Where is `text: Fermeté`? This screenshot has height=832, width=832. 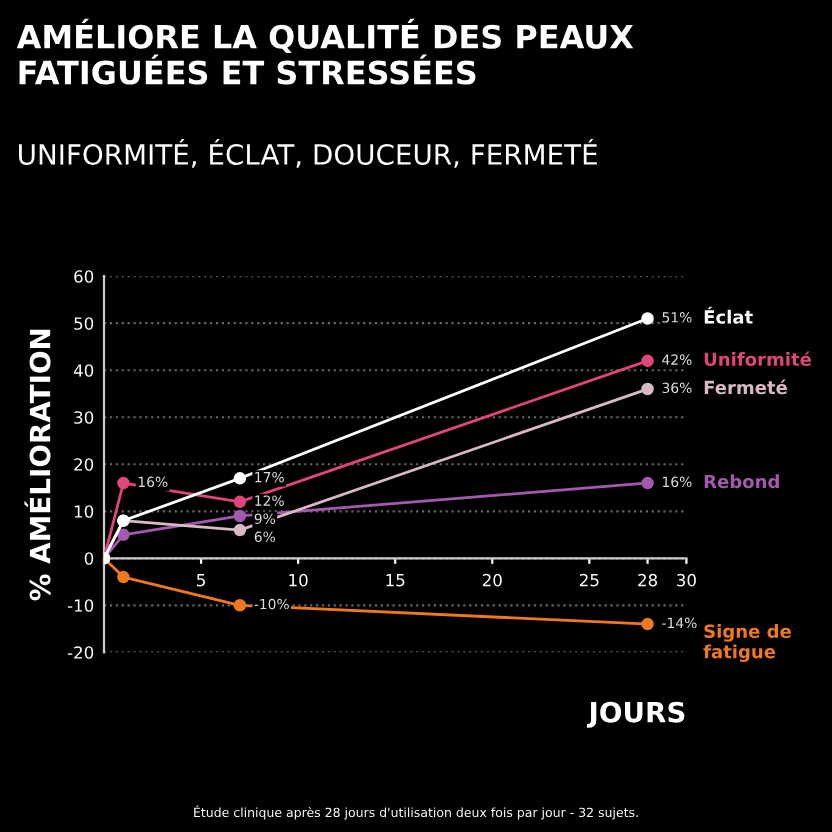
text: Fermeté is located at coordinates (745, 387).